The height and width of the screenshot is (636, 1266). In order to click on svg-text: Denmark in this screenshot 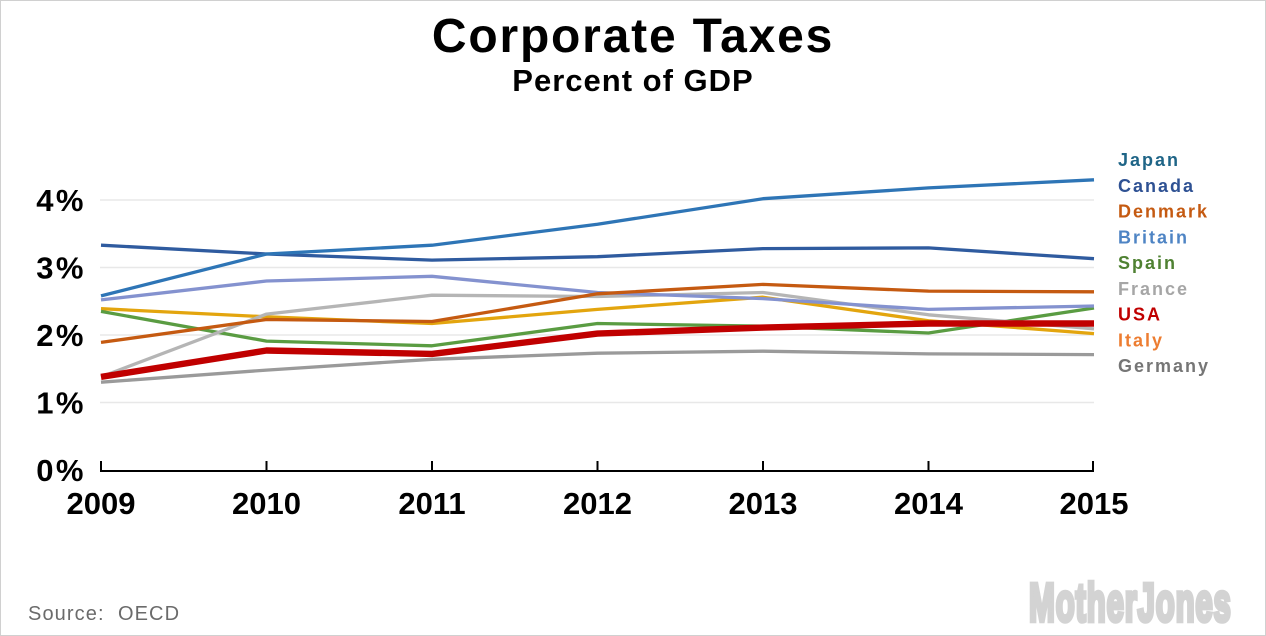, I will do `click(1163, 212)`.